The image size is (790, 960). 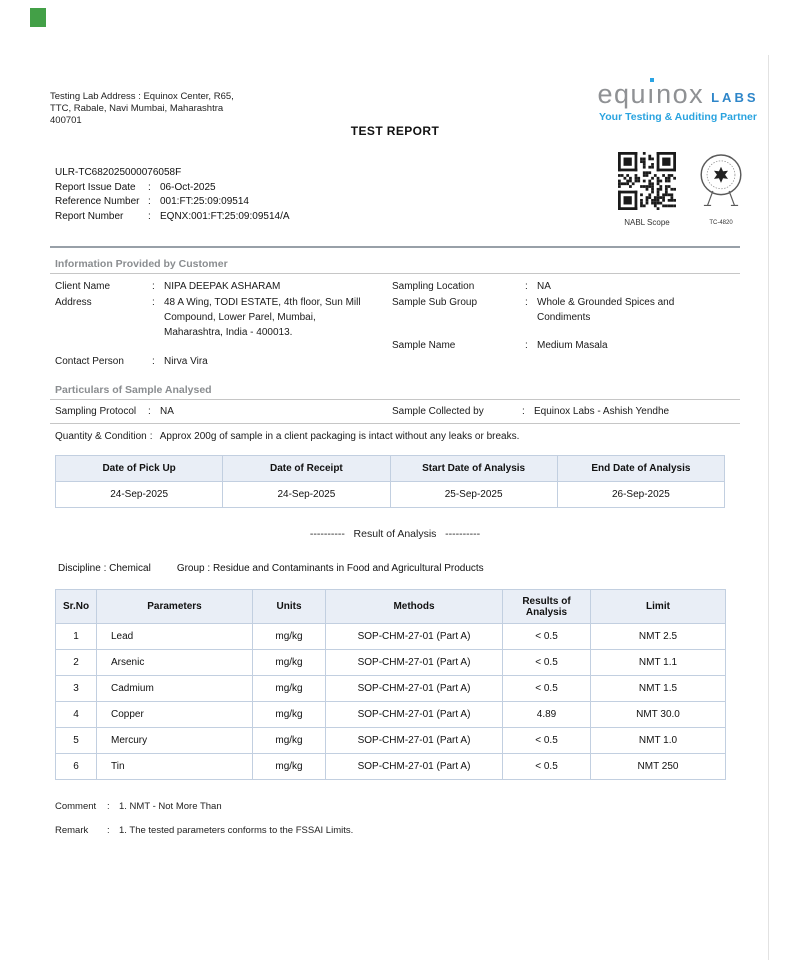 What do you see at coordinates (223, 286) in the screenshot?
I see `client-name-row: Client NameNIPA DEEPAK ASHARAM` at bounding box center [223, 286].